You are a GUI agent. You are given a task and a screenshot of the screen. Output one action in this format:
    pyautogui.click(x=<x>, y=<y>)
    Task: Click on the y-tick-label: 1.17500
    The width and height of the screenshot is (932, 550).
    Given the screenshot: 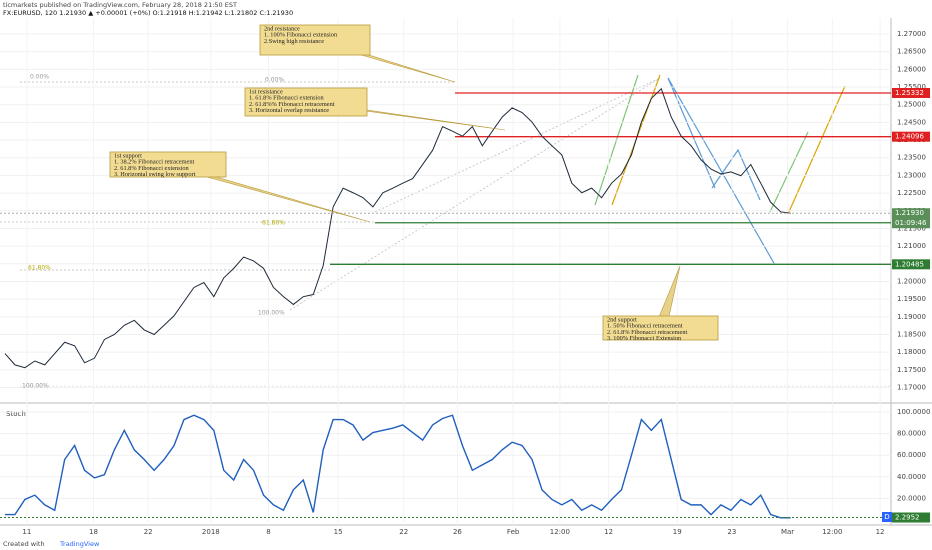 What is the action you would take?
    pyautogui.click(x=911, y=370)
    